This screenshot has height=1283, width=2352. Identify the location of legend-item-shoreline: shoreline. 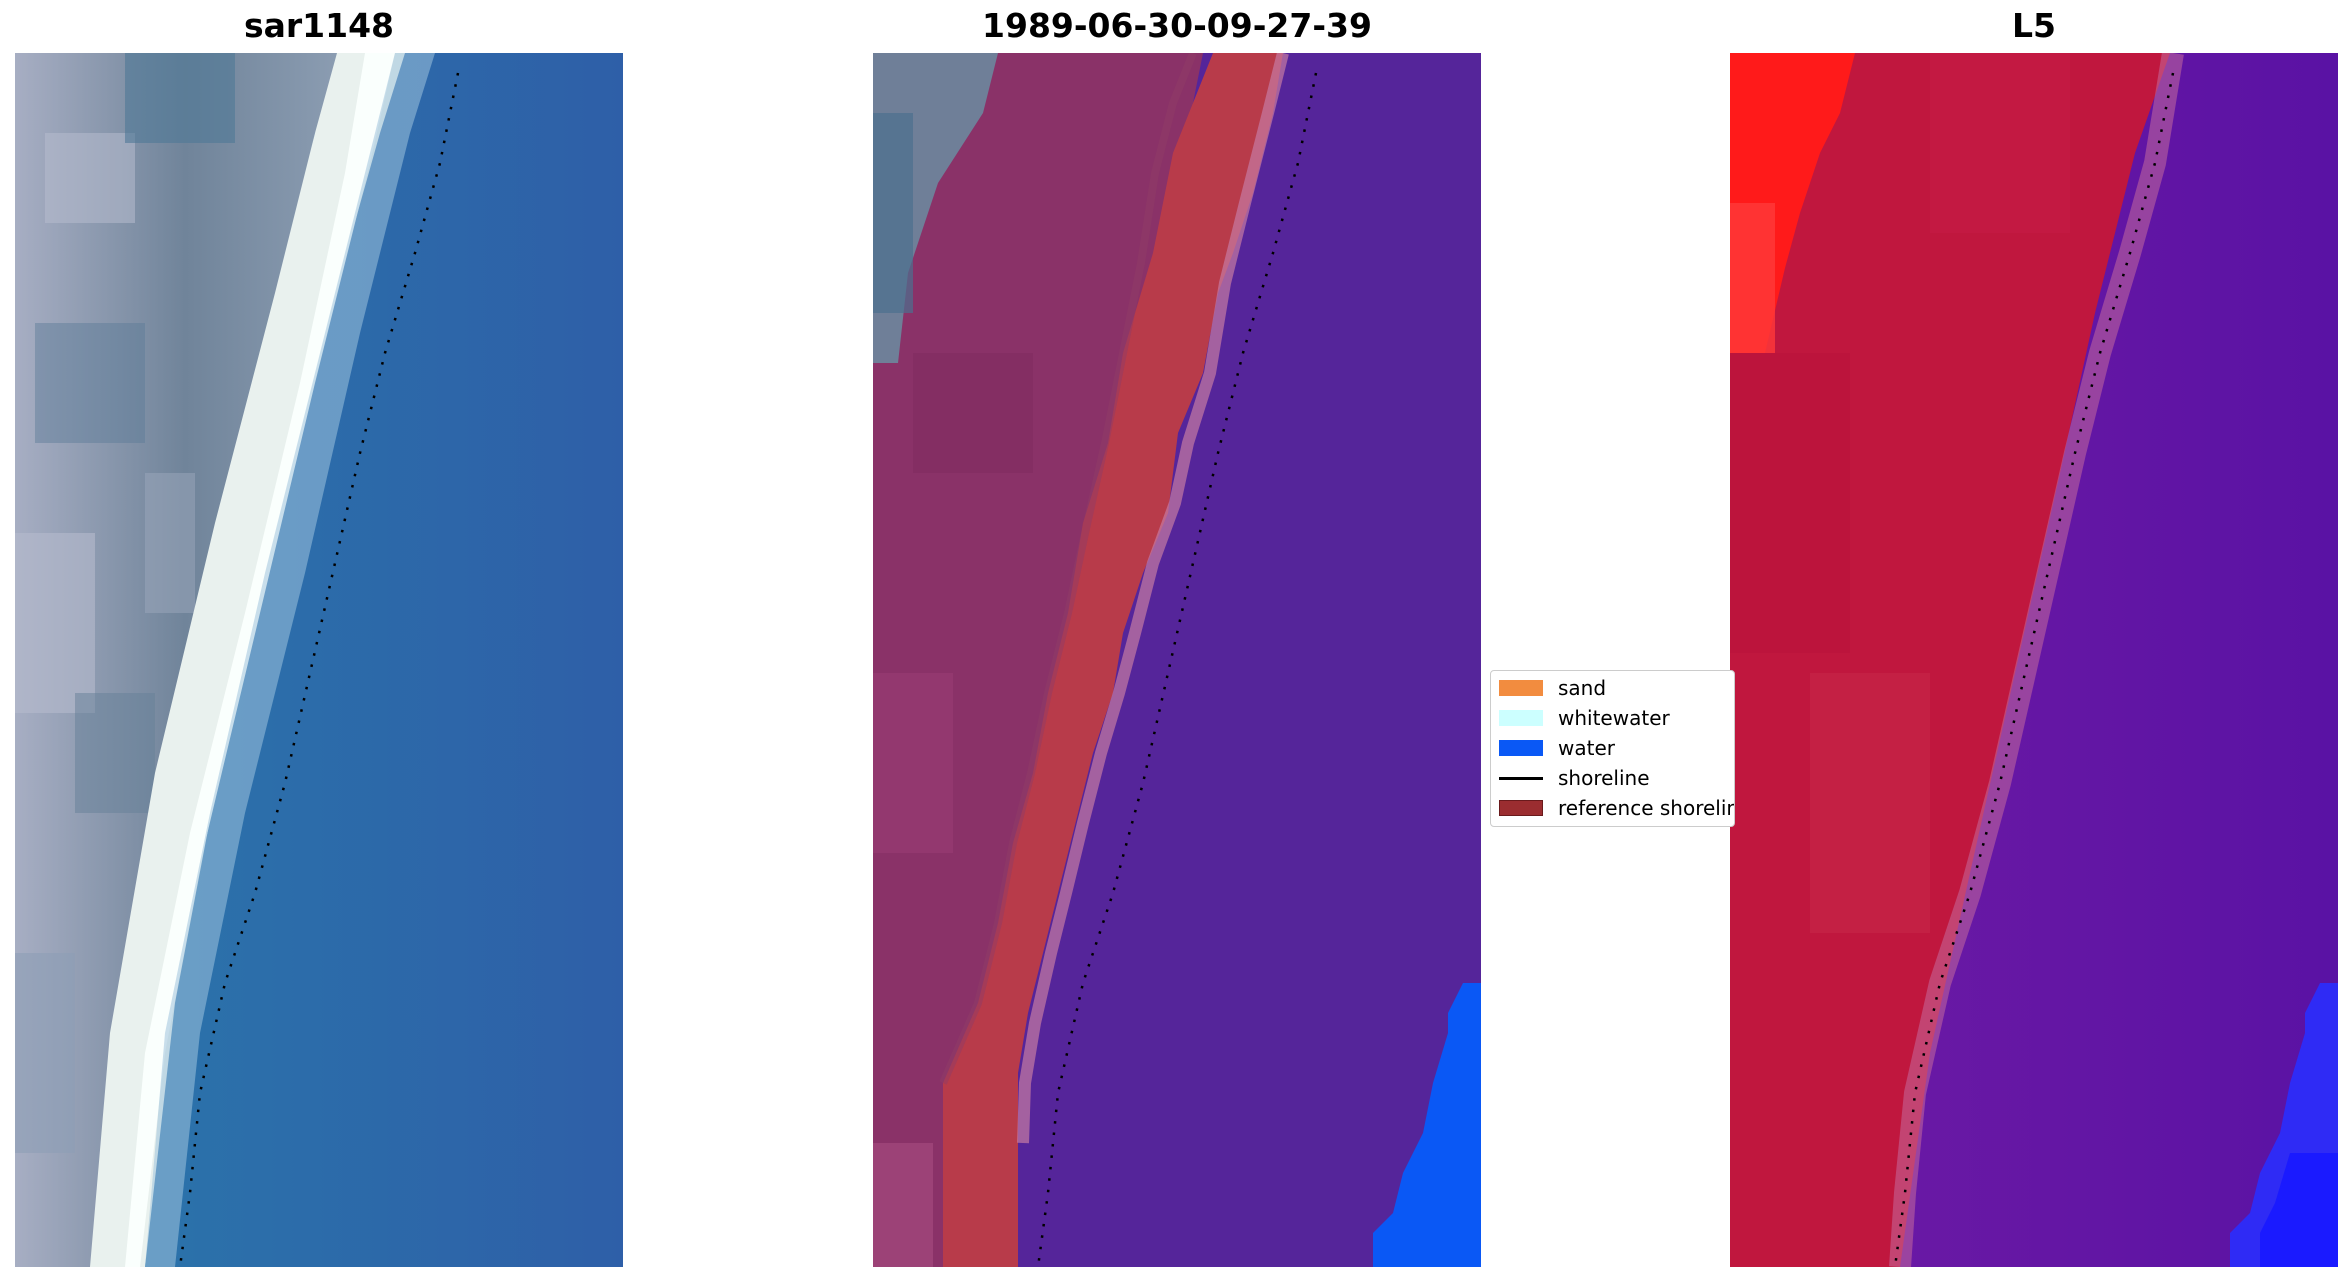
(1574, 778).